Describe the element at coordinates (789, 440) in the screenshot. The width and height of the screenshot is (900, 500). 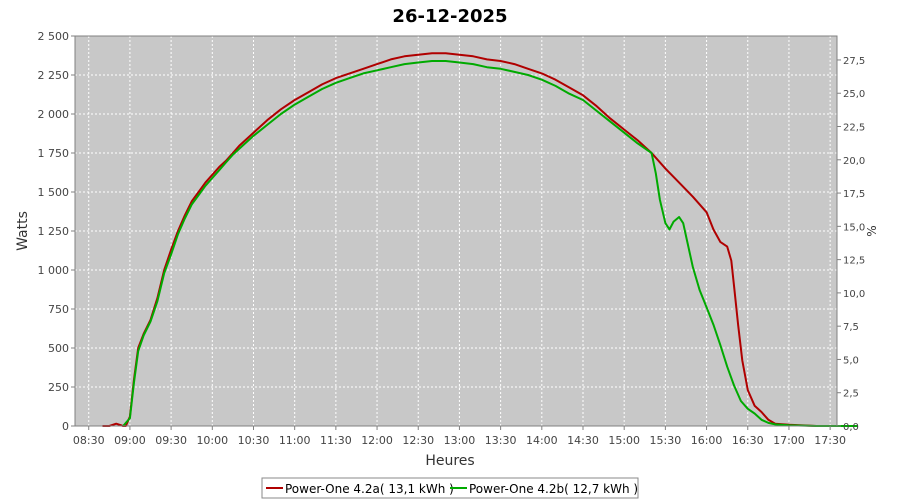
I see `x-tick-label: 17:00` at that location.